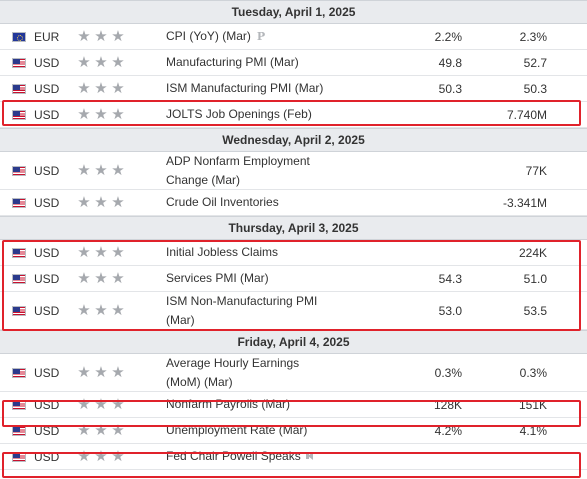 The image size is (587, 479). Describe the element at coordinates (533, 430) in the screenshot. I see `forecast-value: 4.1%` at that location.